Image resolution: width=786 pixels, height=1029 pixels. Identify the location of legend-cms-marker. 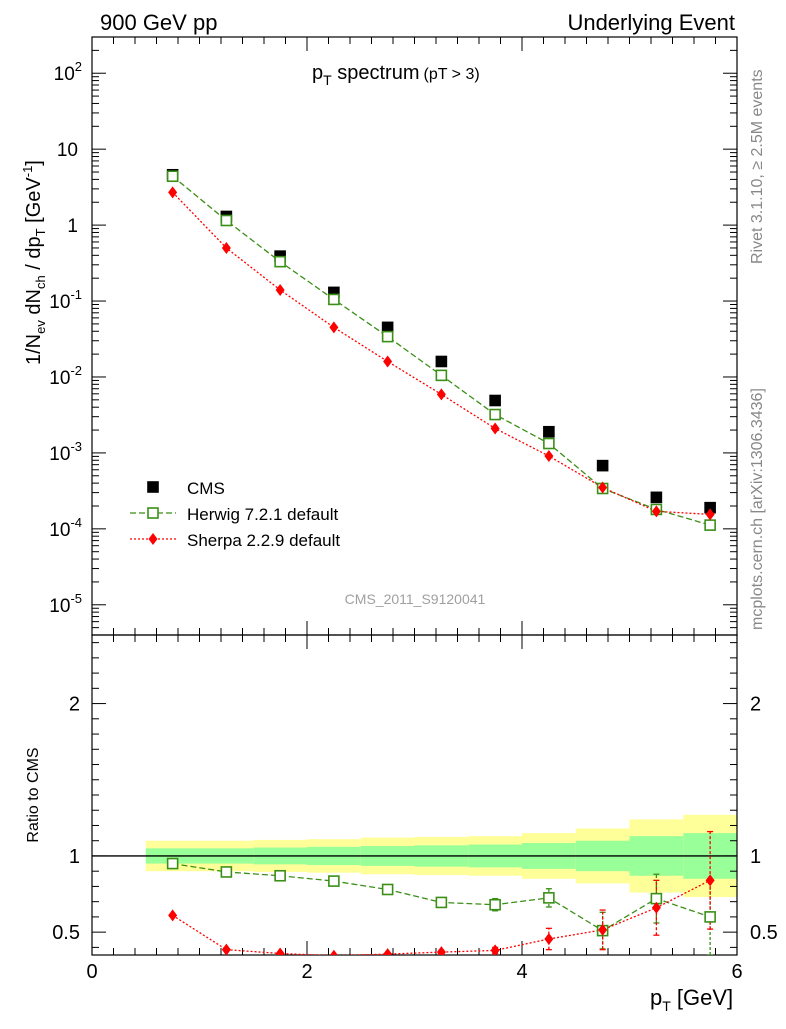
(153, 487).